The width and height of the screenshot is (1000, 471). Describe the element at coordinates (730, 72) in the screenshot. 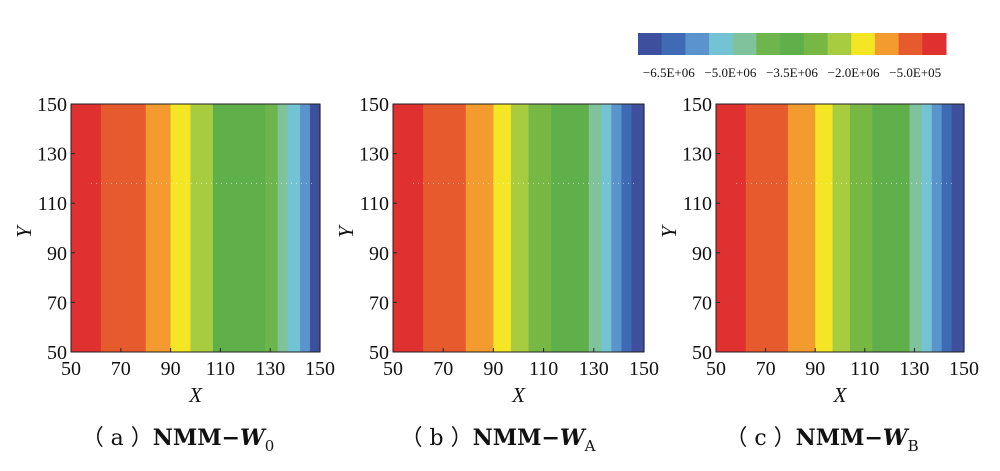

I see `colorbar-tick-label: −5.0E+06` at that location.